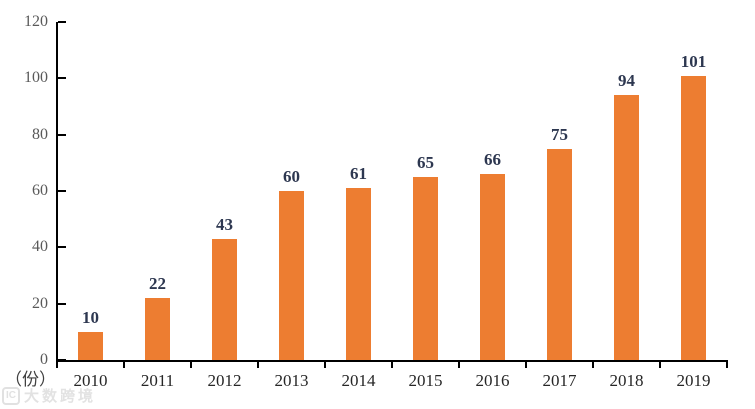 The height and width of the screenshot is (409, 755). I want to click on watermark-text: 大数跨境, so click(60, 396).